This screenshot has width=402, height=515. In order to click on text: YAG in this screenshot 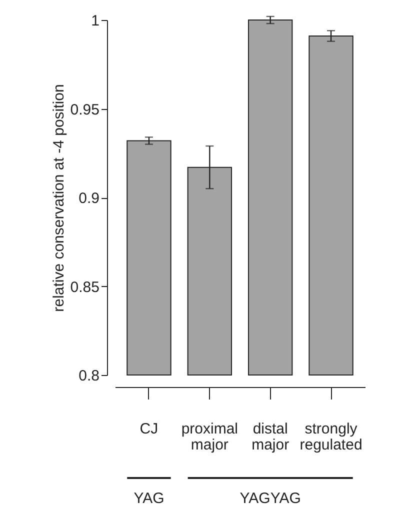, I will do `click(149, 498)`.